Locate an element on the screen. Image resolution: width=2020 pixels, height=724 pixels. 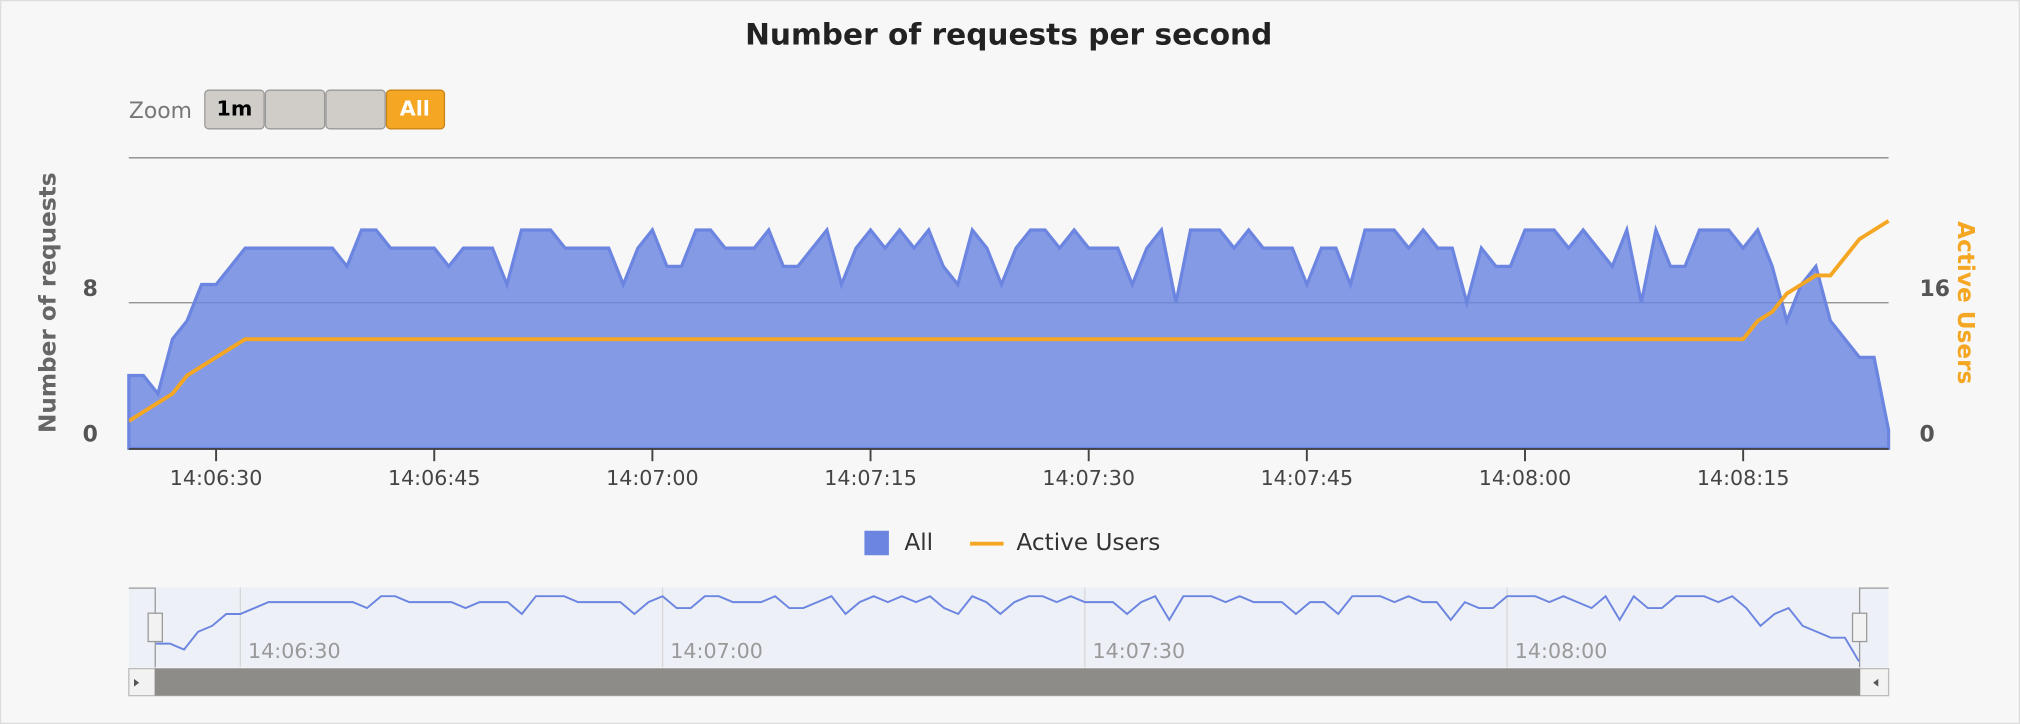
x-tick-label: 14:06:45 is located at coordinates (434, 478).